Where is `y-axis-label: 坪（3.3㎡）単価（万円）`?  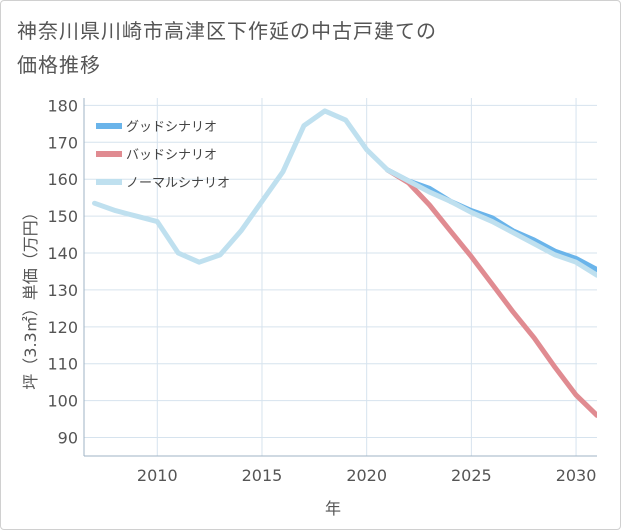
y-axis-label: 坪（3.3㎡）単価（万円） is located at coordinates (30, 296).